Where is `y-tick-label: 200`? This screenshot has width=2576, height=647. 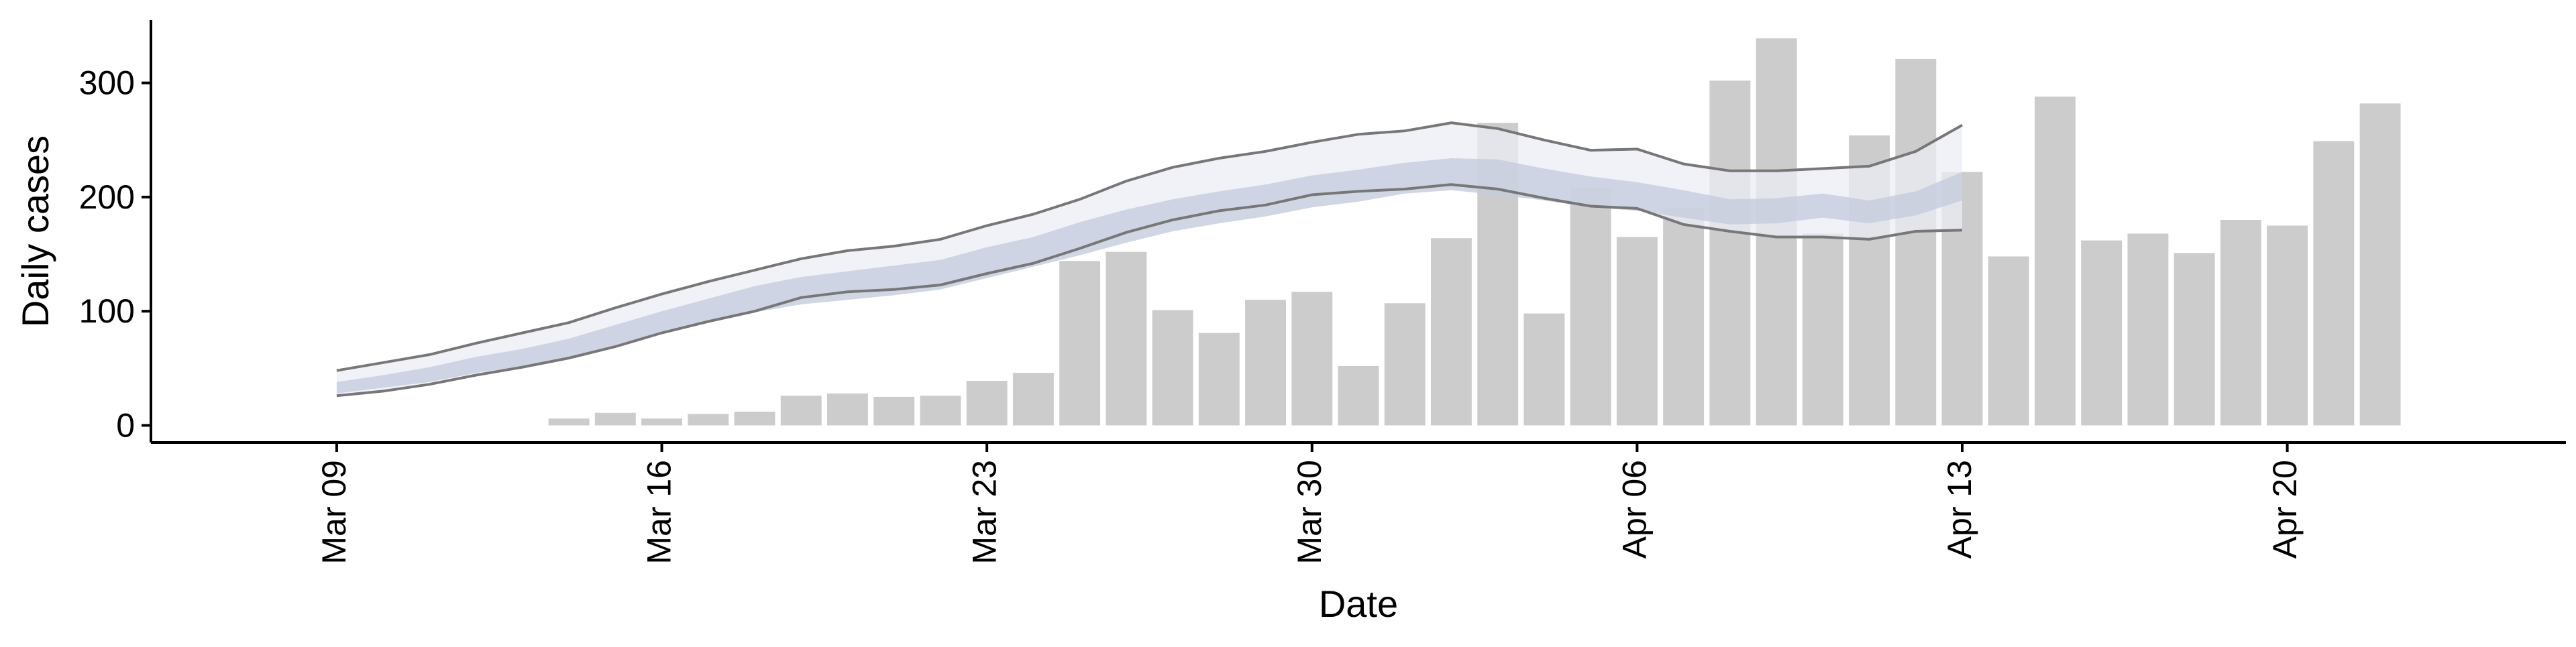
y-tick-label: 200 is located at coordinates (107, 197).